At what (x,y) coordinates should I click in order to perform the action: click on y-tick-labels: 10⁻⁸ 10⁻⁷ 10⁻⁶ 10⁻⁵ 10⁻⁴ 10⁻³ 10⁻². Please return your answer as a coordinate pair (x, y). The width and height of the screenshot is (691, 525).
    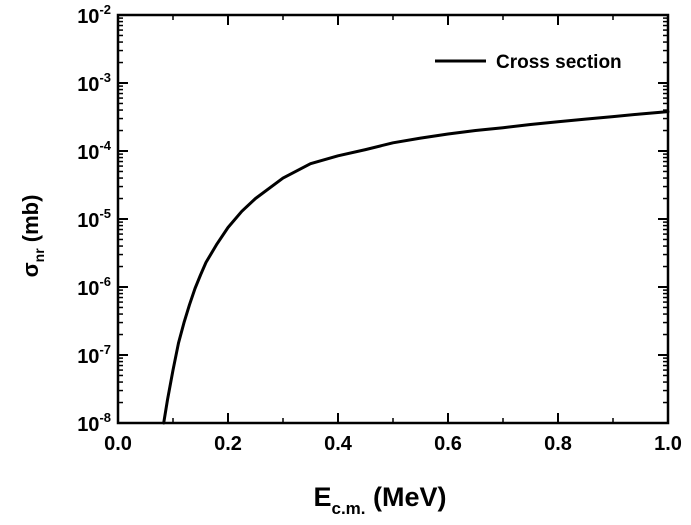
    Looking at the image, I should click on (94, 219).